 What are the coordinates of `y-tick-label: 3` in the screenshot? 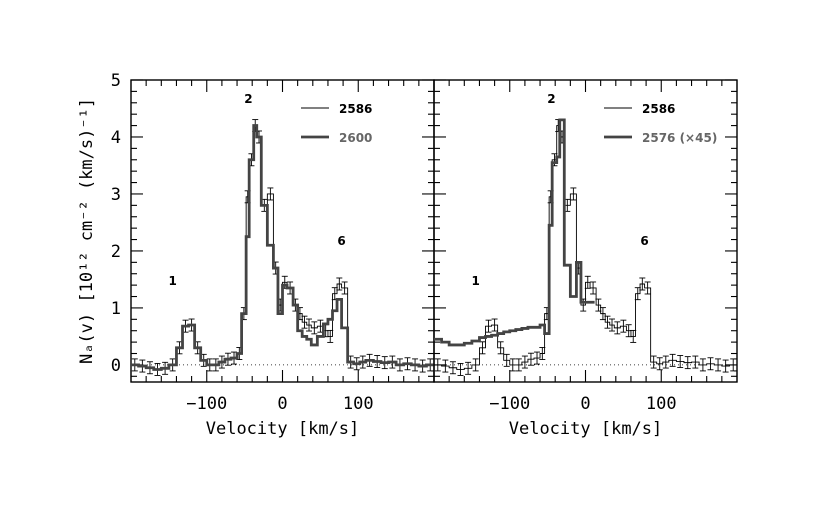 It's located at (116, 195).